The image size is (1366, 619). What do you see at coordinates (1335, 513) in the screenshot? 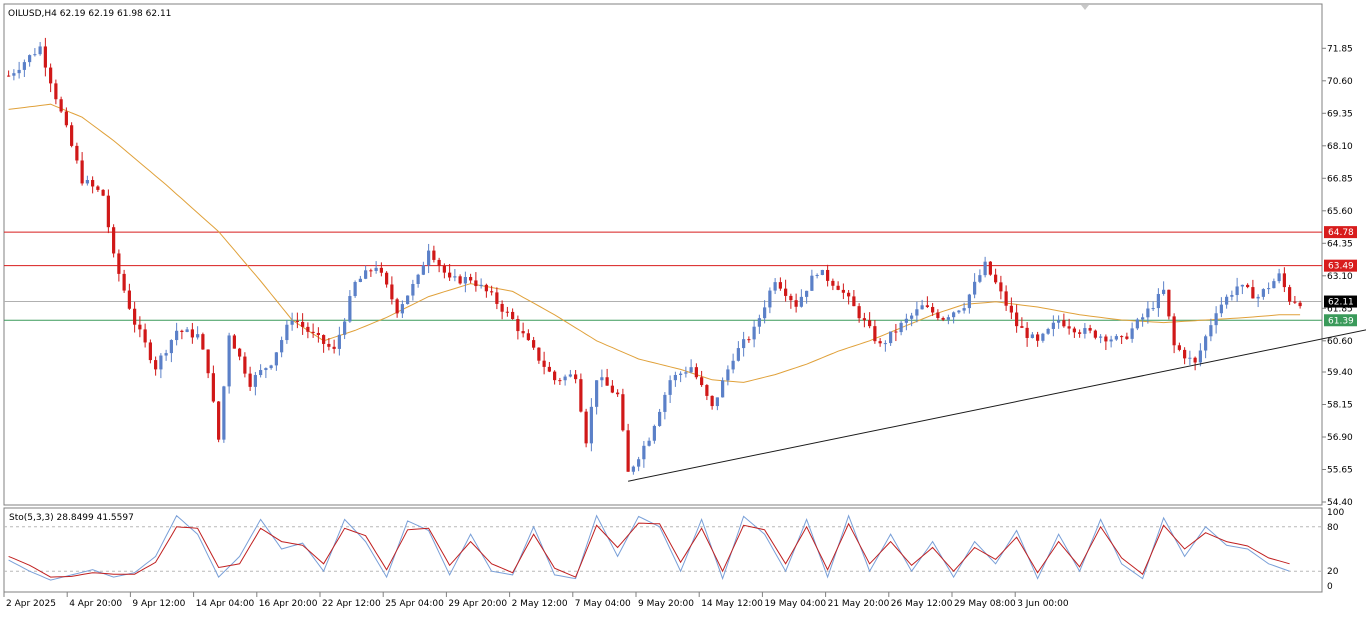
I see `stochastic-tick-label: 100` at bounding box center [1335, 513].